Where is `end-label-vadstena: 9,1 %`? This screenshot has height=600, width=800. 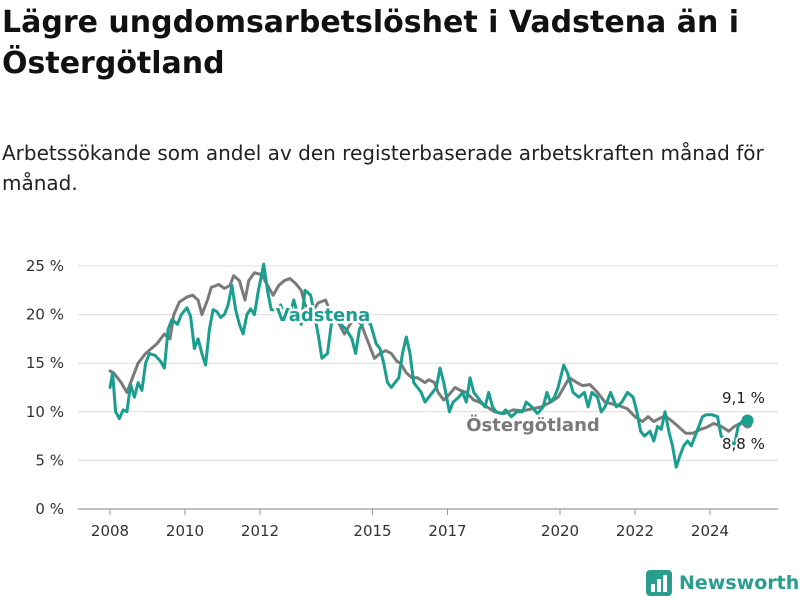
end-label-vadstena: 9,1 % is located at coordinates (743, 398).